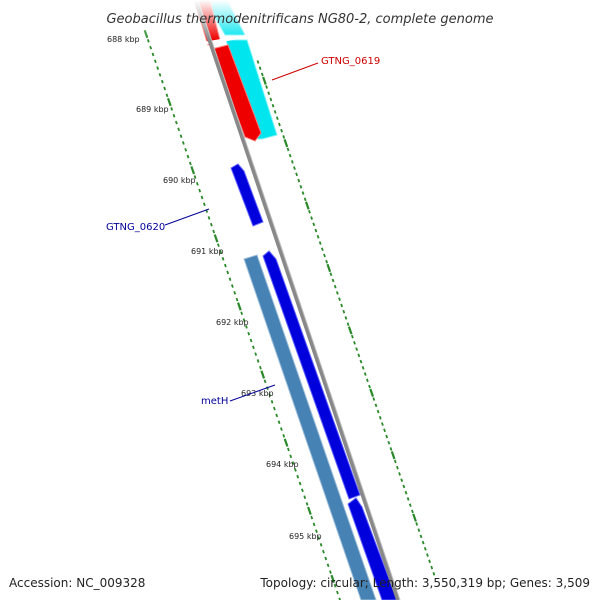 Image resolution: width=600 pixels, height=600 pixels. I want to click on gene-label-meth: metH, so click(238, 395).